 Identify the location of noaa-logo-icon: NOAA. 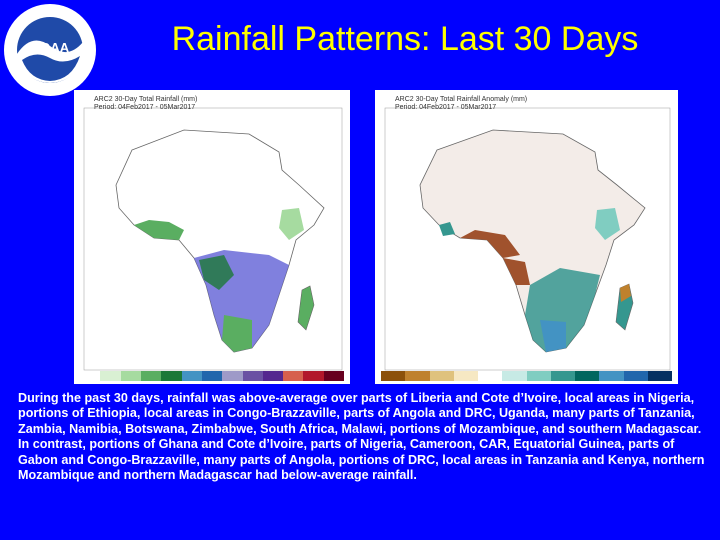
(50, 50).